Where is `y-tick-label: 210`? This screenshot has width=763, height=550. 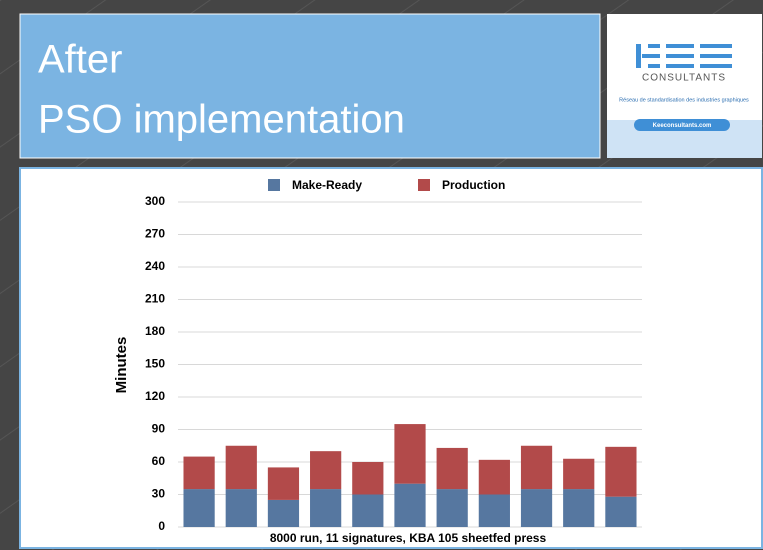
y-tick-label: 210 is located at coordinates (155, 299).